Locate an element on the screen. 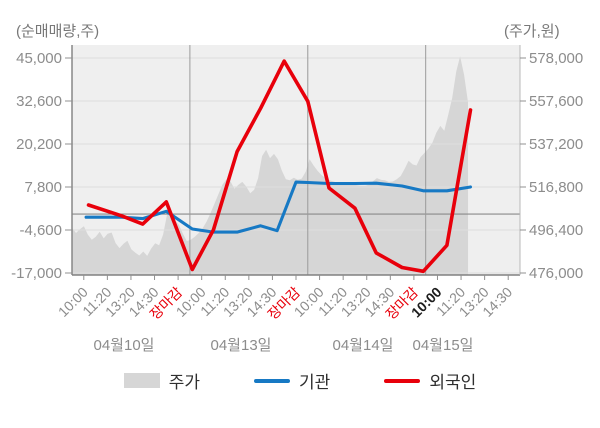  right-axis-tick-label: 516,800 is located at coordinates (556, 187).